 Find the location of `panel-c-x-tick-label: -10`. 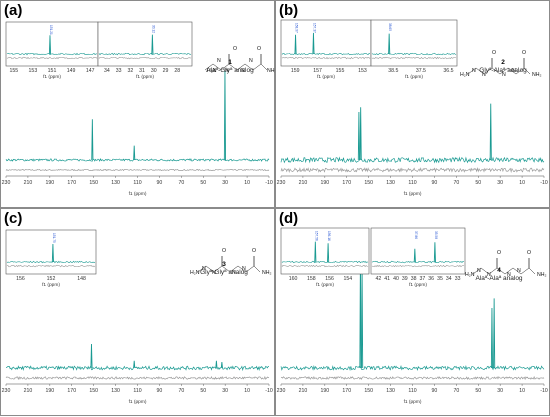

panel-c-x-tick-label: -10 is located at coordinates (269, 391).